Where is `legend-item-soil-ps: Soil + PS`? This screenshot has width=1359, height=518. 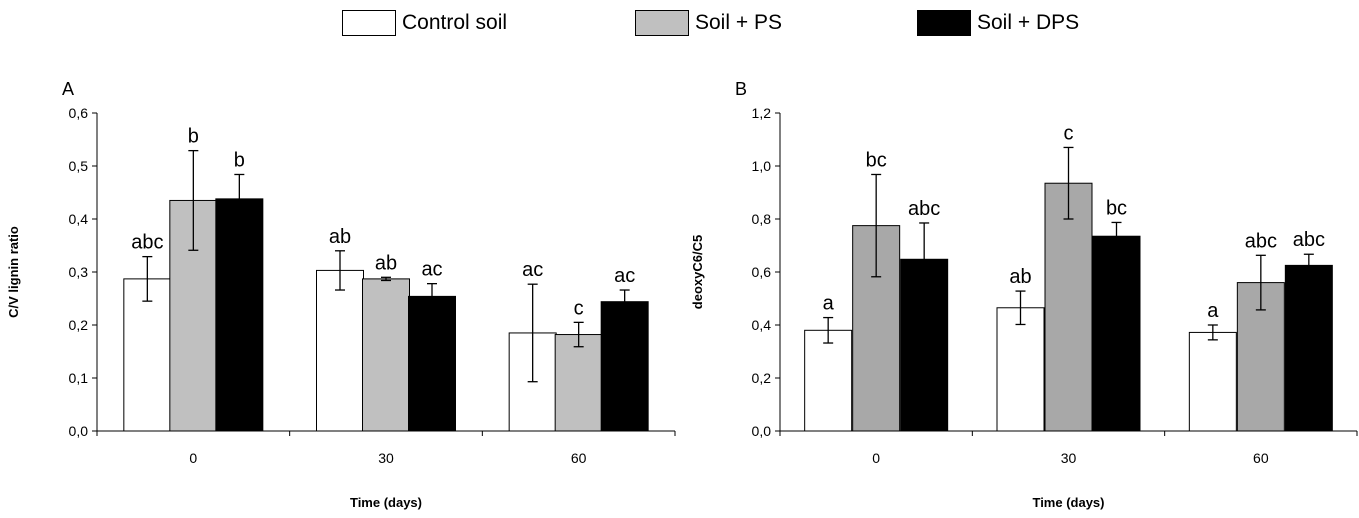 legend-item-soil-ps: Soil + PS is located at coordinates (708, 23).